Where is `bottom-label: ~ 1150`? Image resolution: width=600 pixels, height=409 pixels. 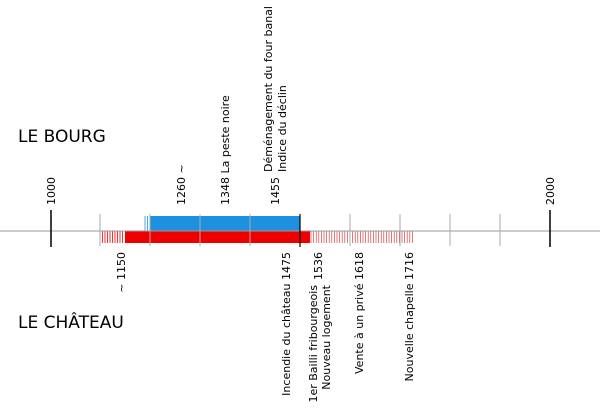 bottom-label: ~ 1150 is located at coordinates (121, 272).